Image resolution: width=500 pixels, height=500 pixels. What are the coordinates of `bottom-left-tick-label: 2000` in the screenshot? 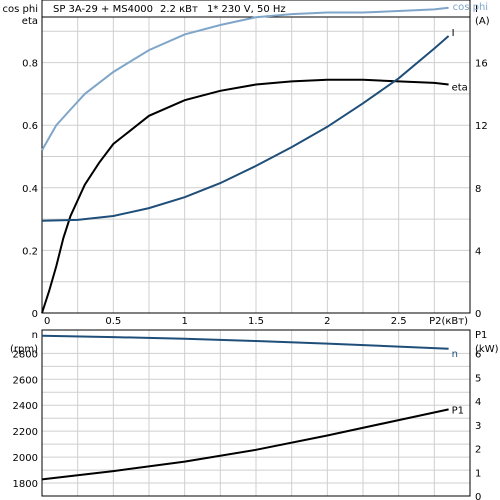 It's located at (25, 458).